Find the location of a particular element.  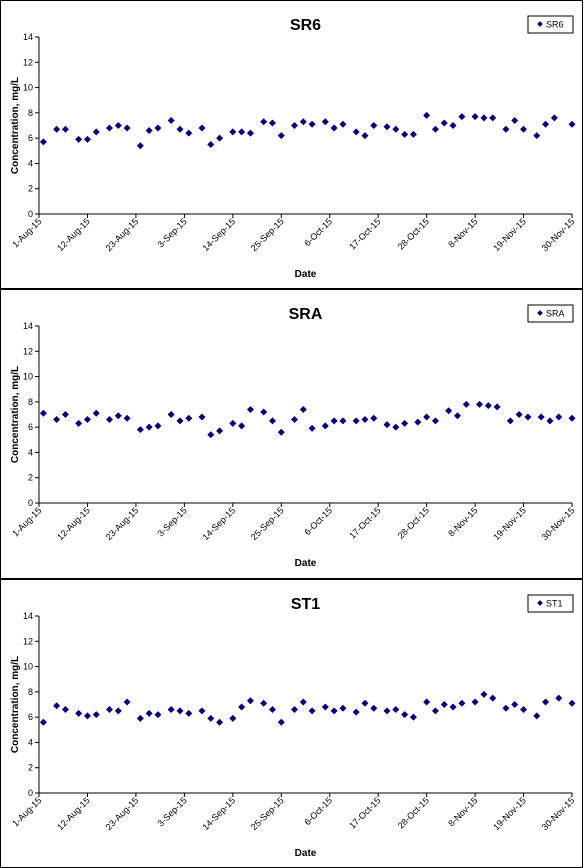

x-tick-label: 30-Nov-15 is located at coordinates (558, 813).